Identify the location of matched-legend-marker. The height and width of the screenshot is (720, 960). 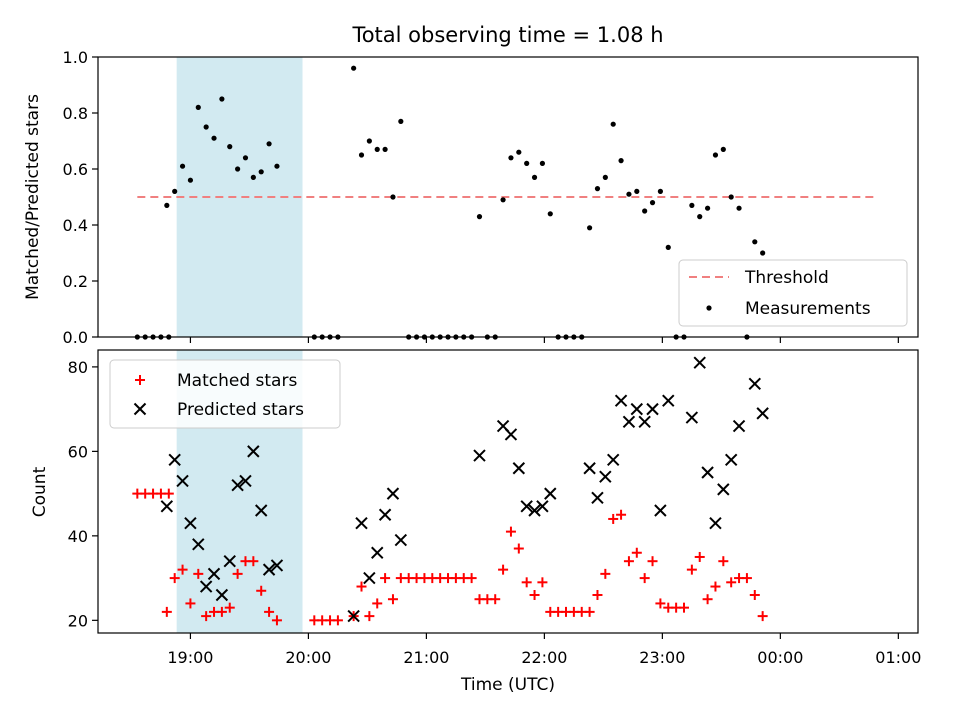
(140, 380).